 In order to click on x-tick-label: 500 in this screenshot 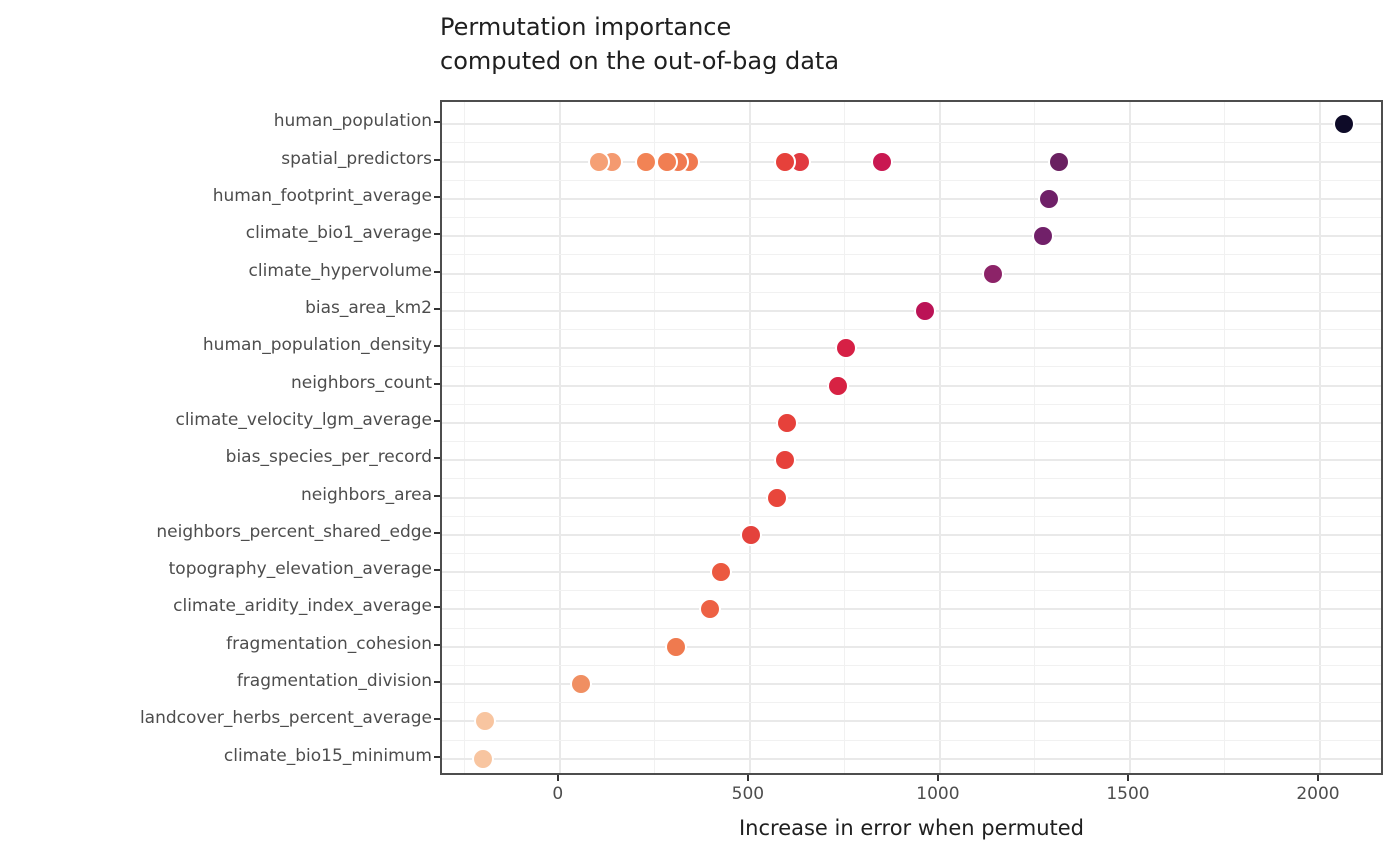, I will do `click(748, 794)`.